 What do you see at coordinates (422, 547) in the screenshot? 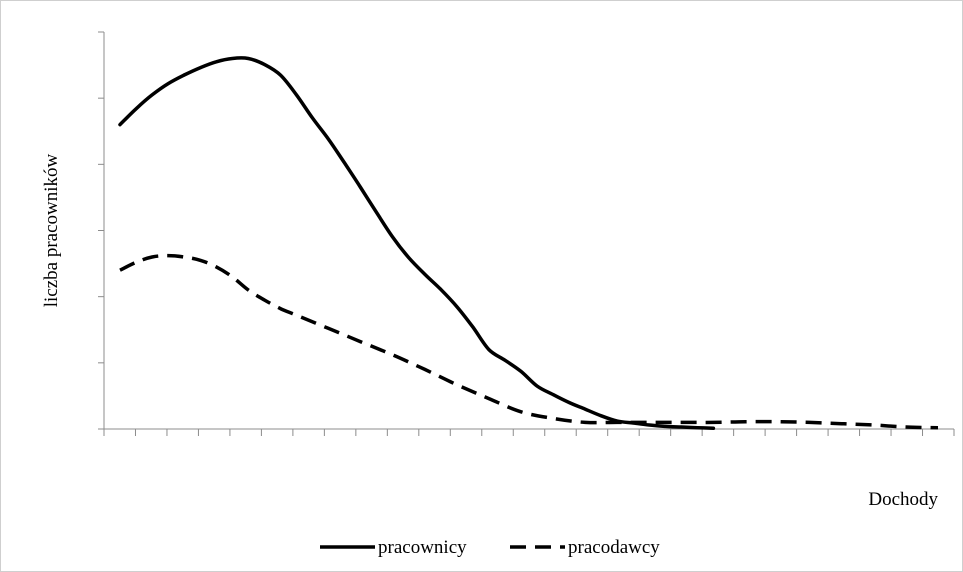
I see `legend-label-pracownicy: pracownicy` at bounding box center [422, 547].